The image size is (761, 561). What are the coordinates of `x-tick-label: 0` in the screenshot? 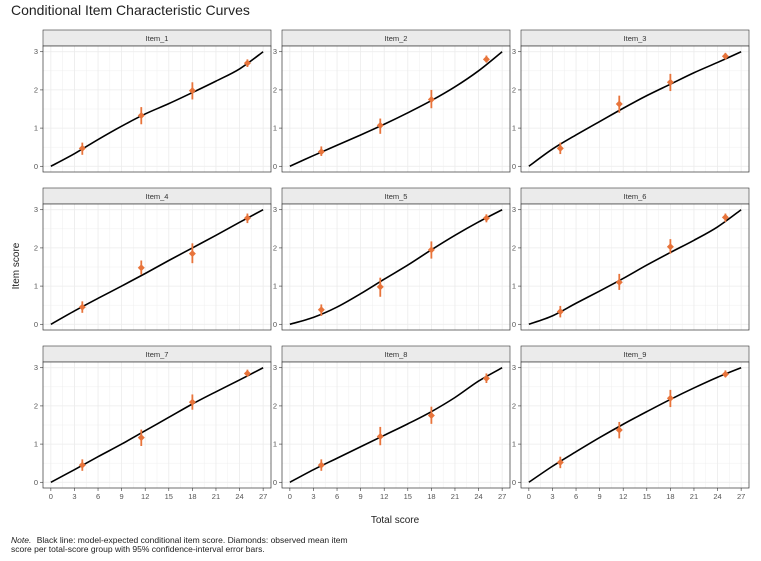 It's located at (529, 496).